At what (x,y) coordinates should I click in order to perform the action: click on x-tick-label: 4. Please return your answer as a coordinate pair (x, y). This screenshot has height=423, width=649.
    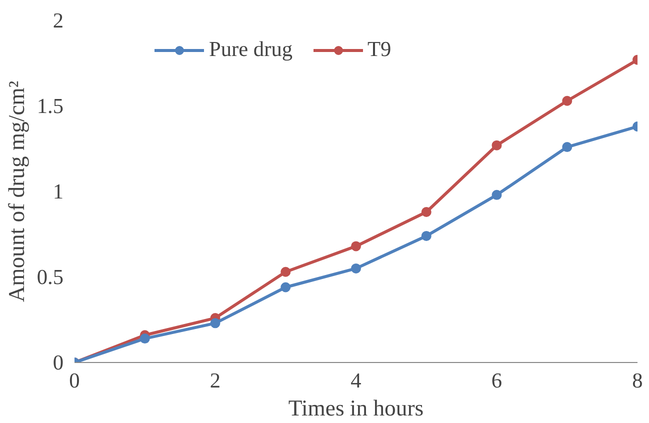
    Looking at the image, I should click on (356, 380).